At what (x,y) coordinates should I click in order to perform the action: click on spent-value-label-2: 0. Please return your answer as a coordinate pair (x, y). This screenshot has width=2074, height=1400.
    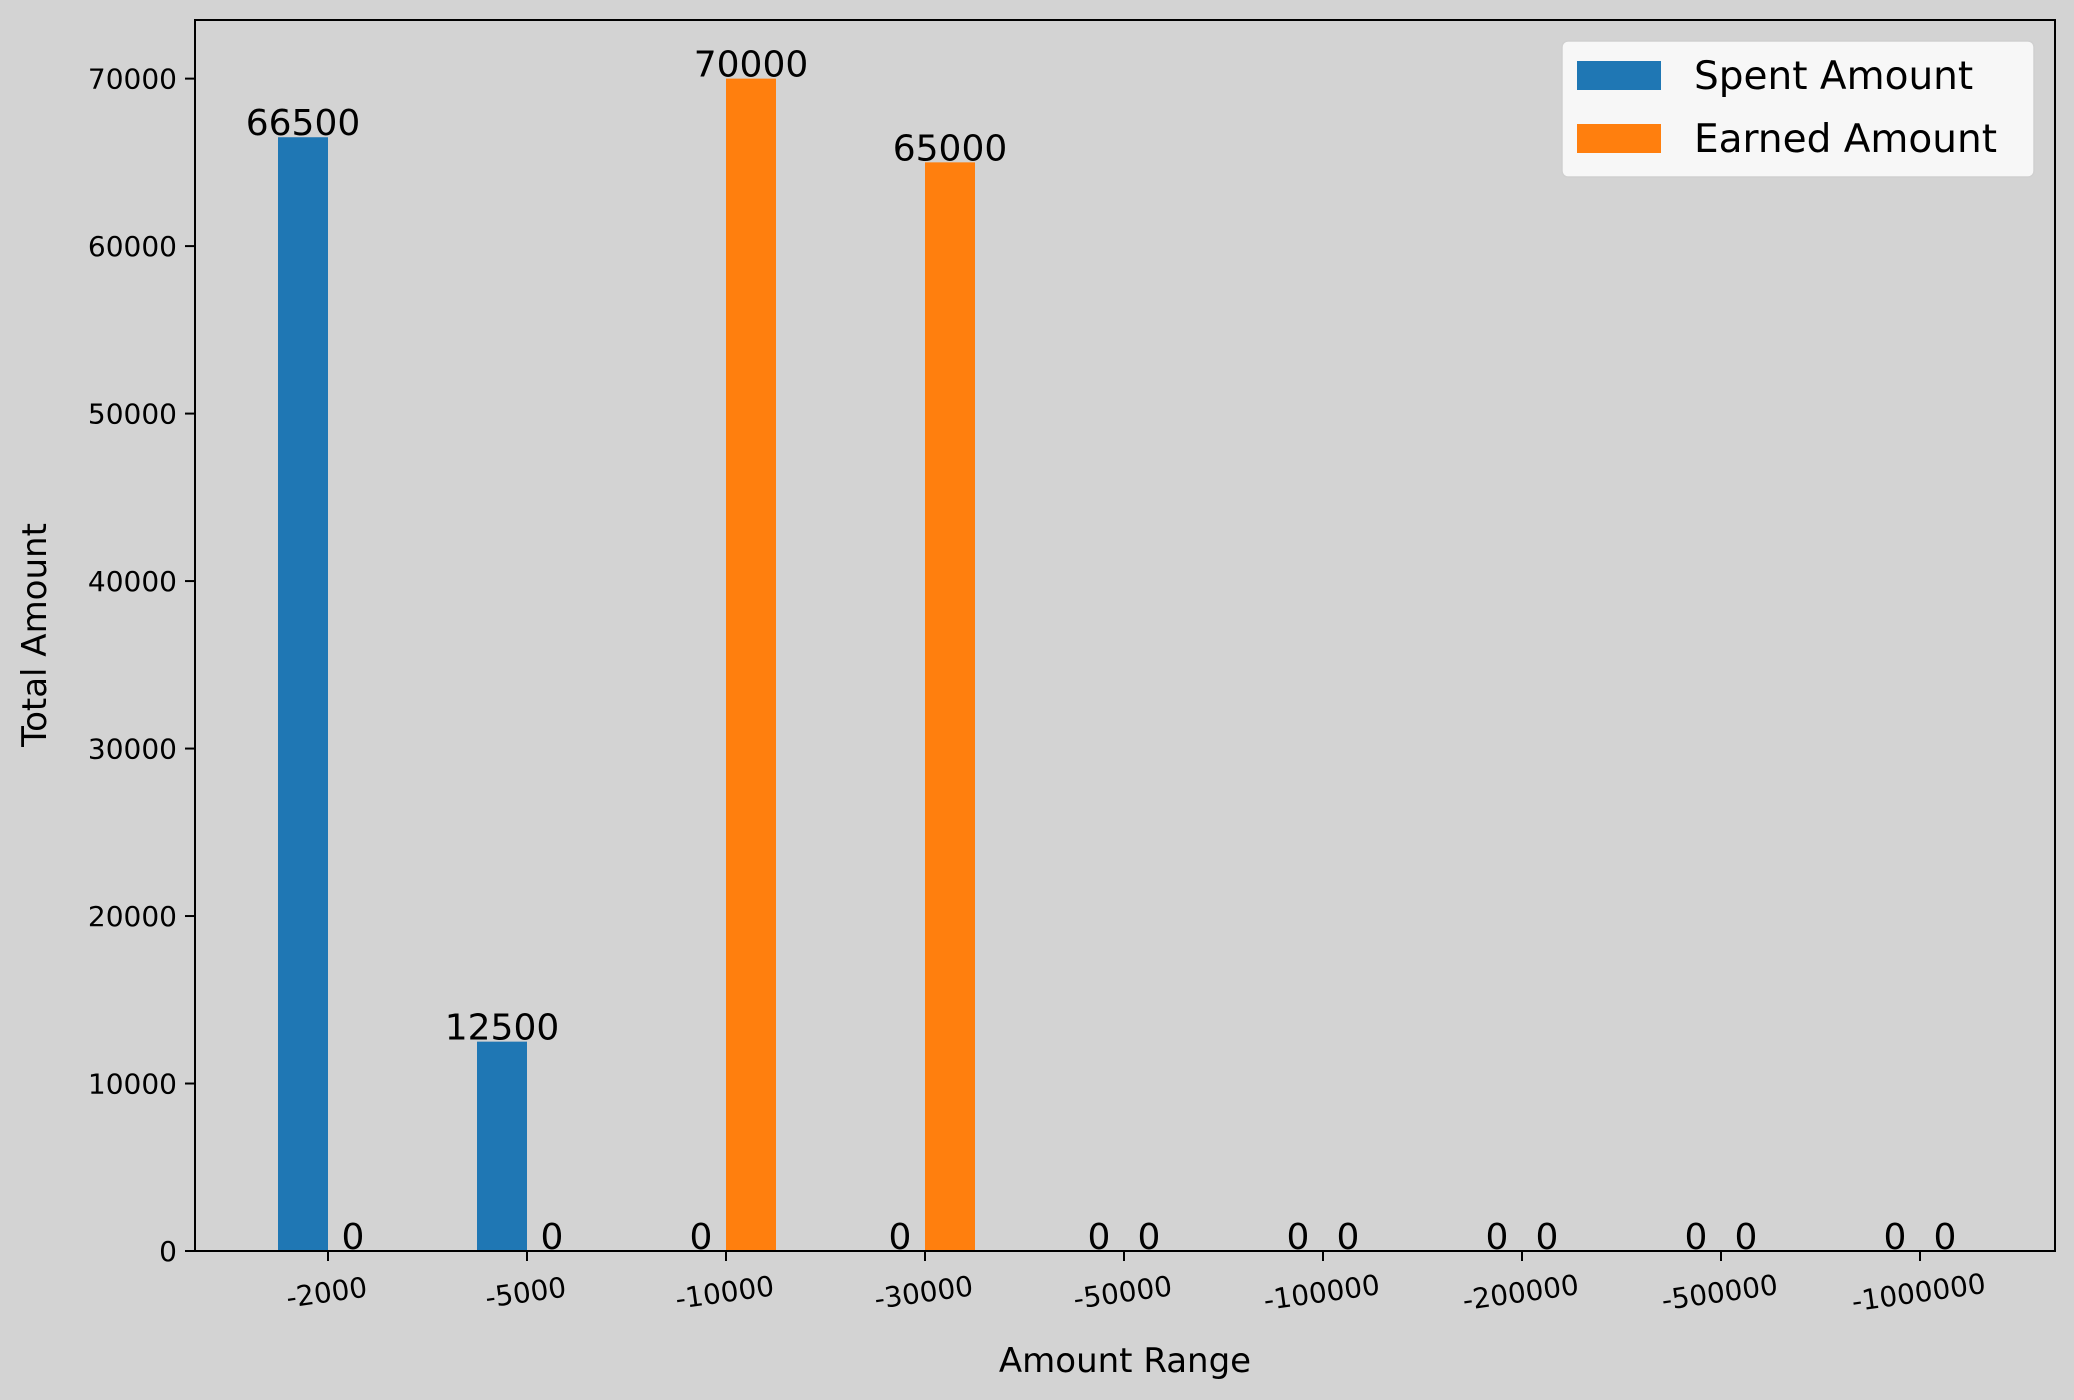
    Looking at the image, I should click on (701, 1237).